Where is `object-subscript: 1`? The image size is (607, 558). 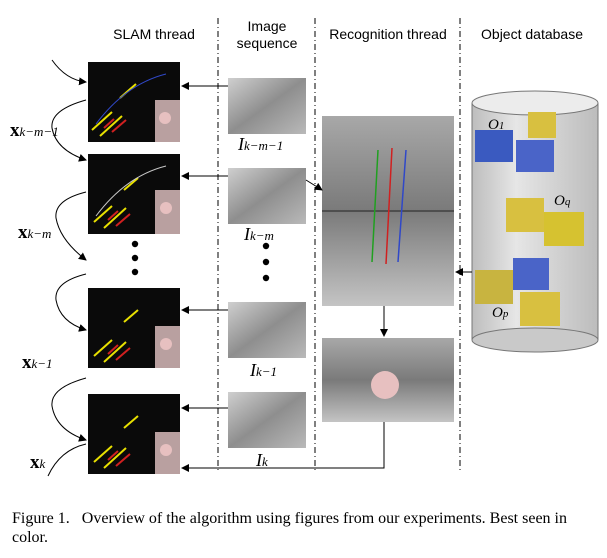 object-subscript: 1 is located at coordinates (501, 126).